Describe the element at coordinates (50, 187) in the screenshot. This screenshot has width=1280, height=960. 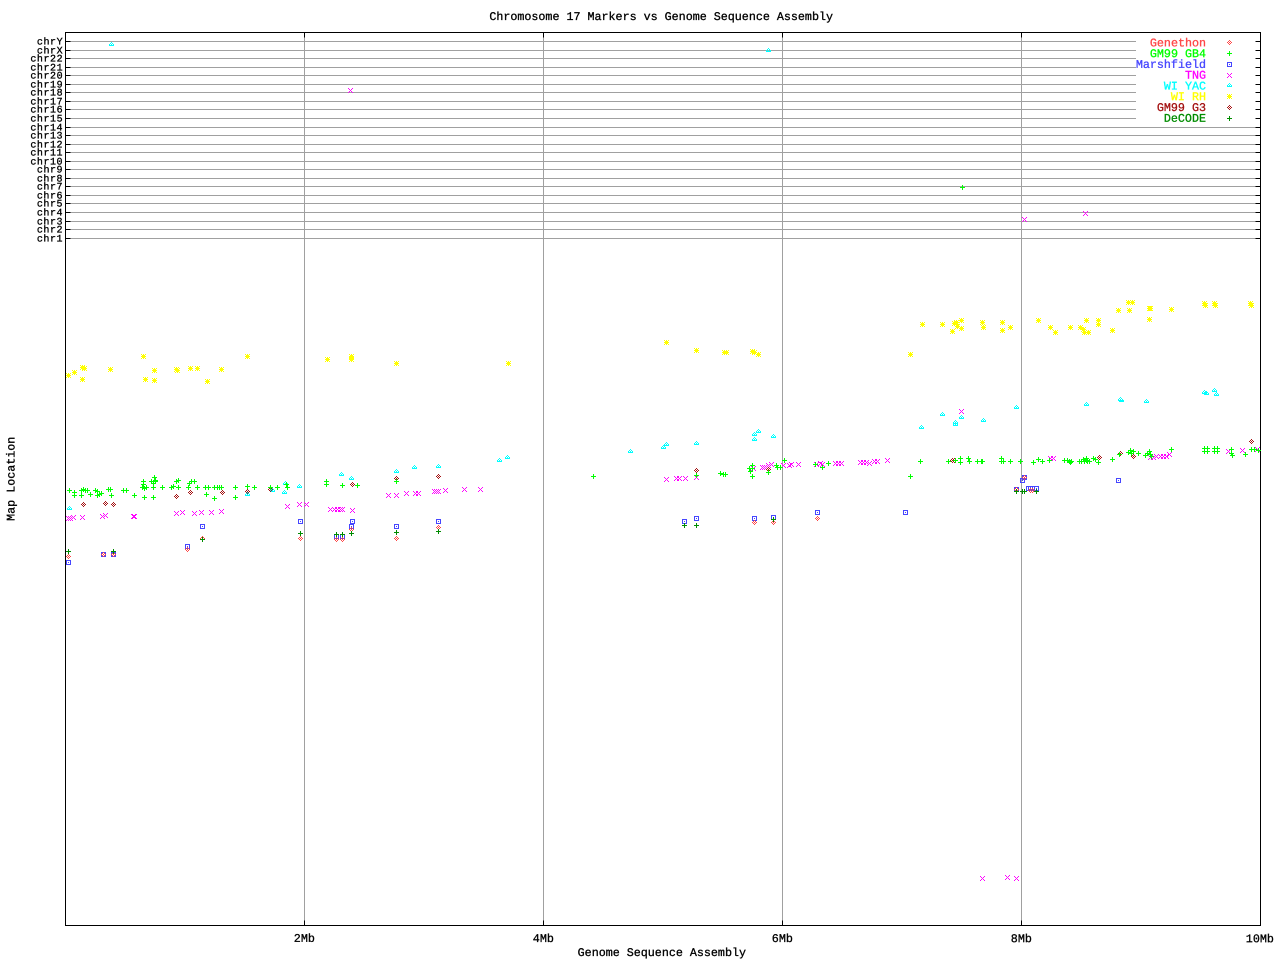
I see `svg-text: chr7` at that location.